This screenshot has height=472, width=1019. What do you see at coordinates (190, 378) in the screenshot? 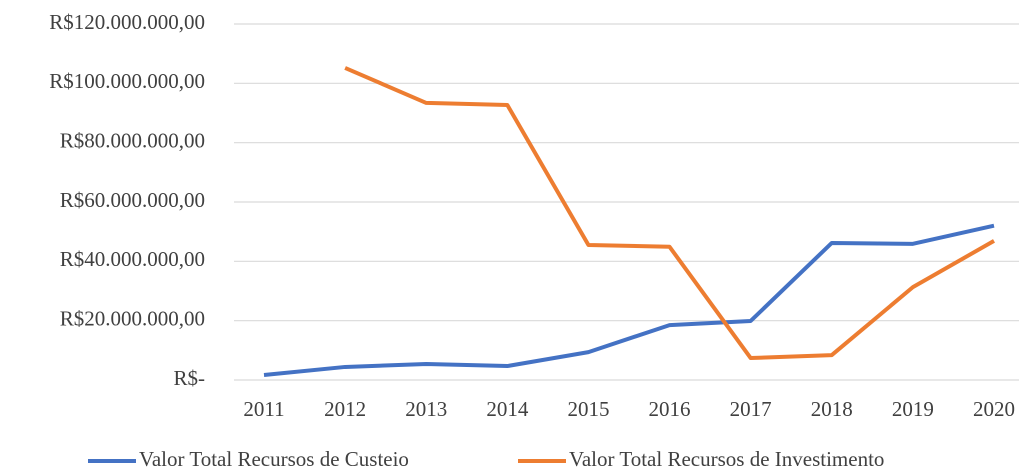
I see `y-tick-label: R$-` at bounding box center [190, 378].